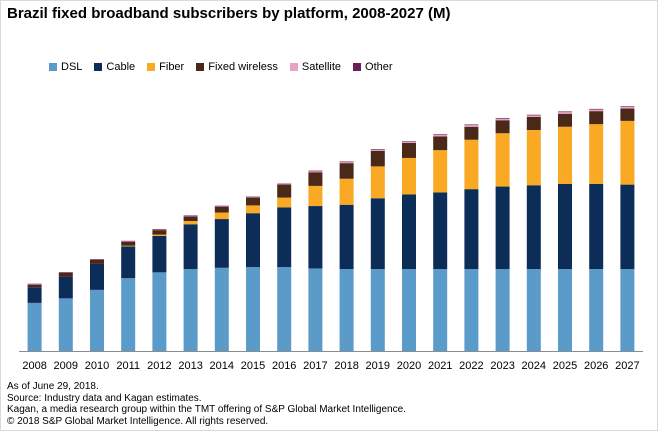 The width and height of the screenshot is (658, 431). Describe the element at coordinates (159, 366) in the screenshot. I see `x-tick-label: 2012` at that location.